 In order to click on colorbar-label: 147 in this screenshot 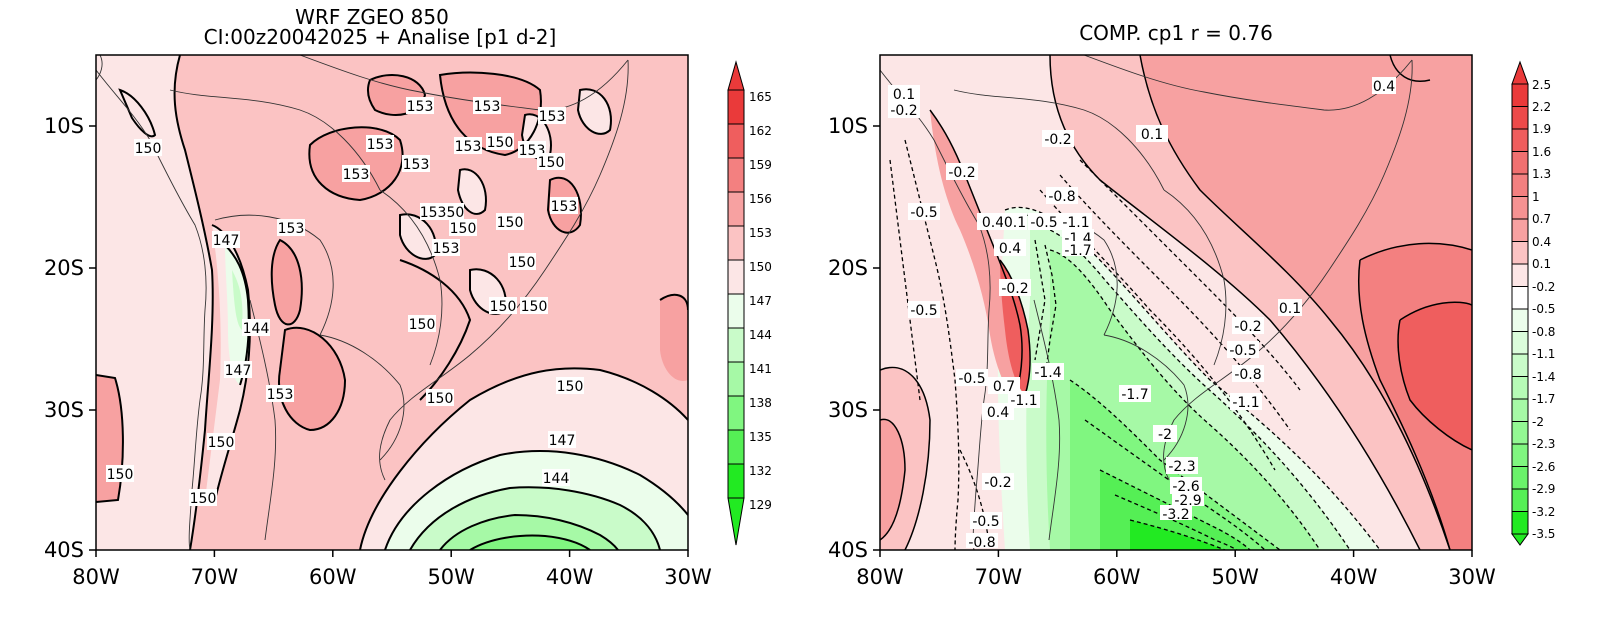, I will do `click(760, 301)`.